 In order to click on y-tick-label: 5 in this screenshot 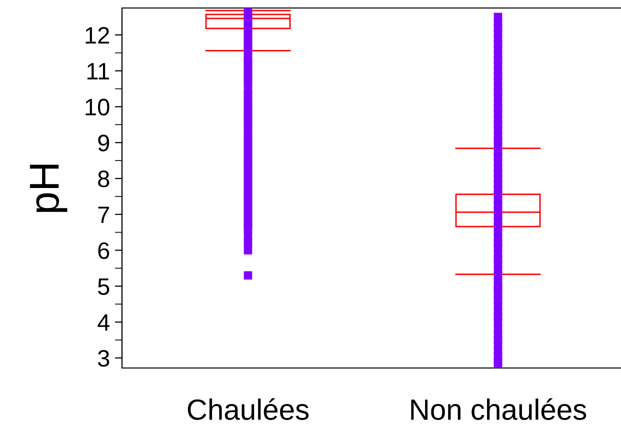, I will do `click(104, 286)`.